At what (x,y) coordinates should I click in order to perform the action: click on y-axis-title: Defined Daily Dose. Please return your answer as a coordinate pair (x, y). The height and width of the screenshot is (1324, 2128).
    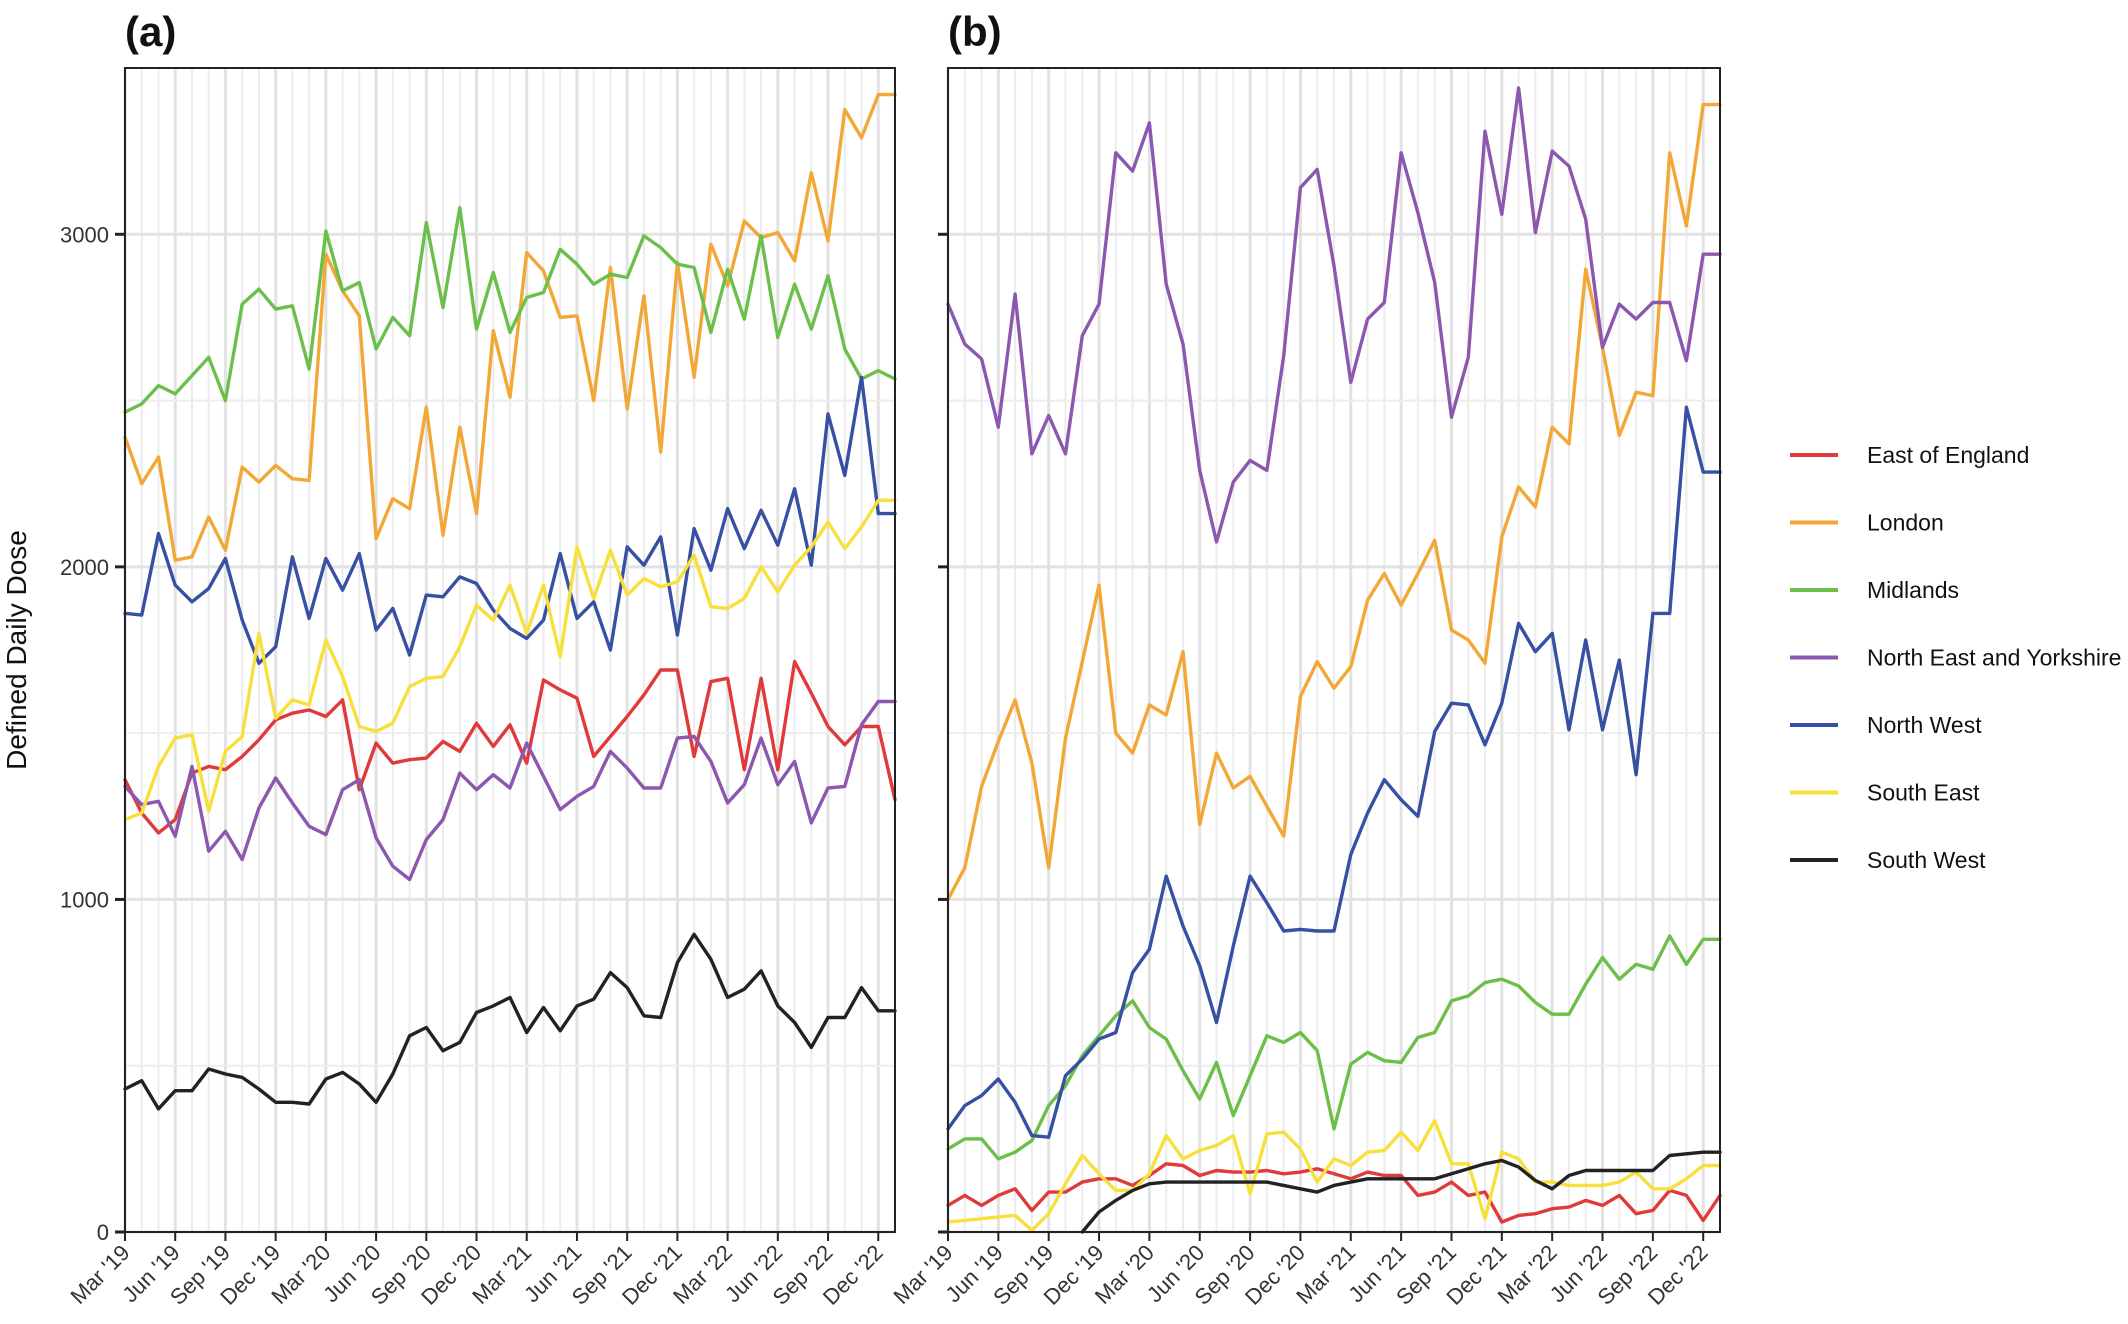
    Looking at the image, I should click on (16, 650).